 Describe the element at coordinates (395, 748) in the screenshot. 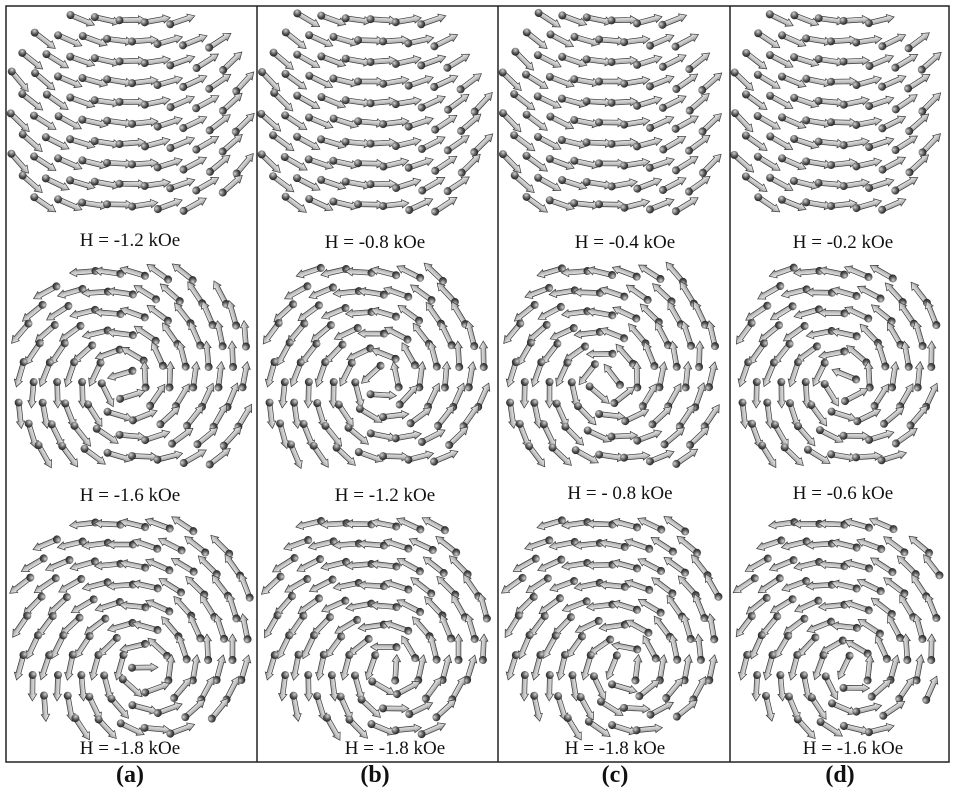

I see `field-label-b3: H = -1.8 kOe` at that location.